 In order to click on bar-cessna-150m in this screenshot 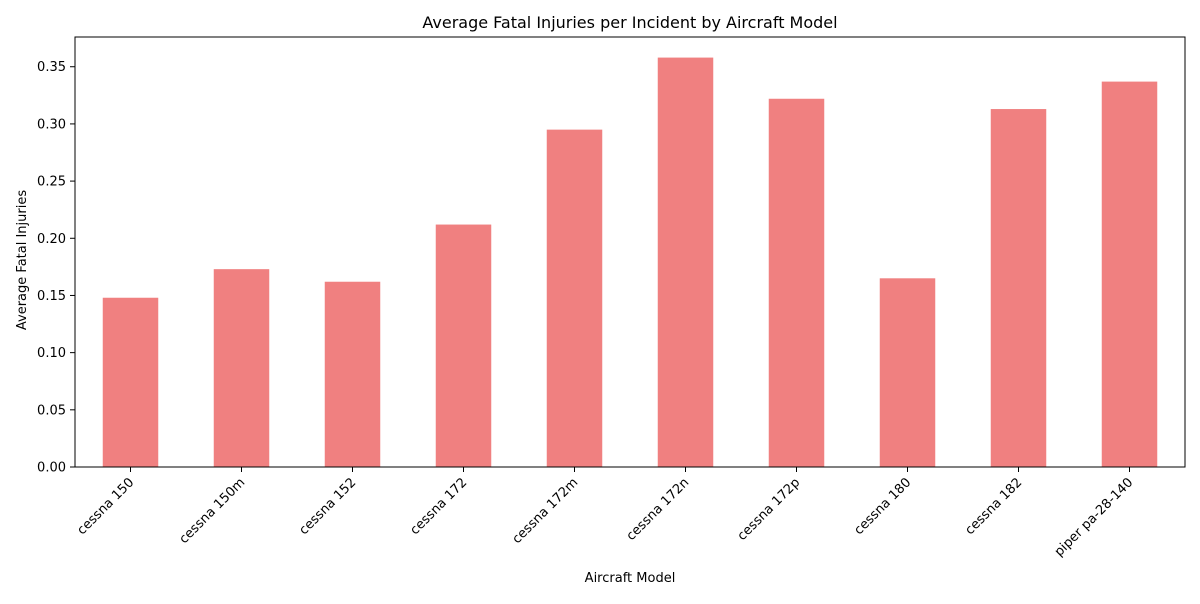, I will do `click(241, 368)`.